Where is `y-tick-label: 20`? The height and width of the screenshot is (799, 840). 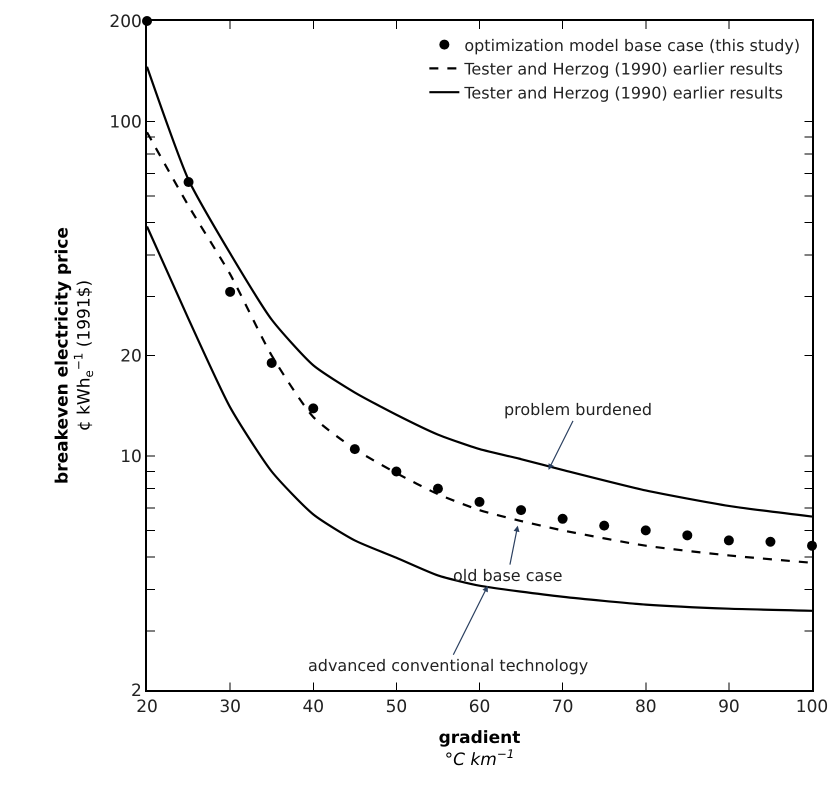 y-tick-label: 20 is located at coordinates (131, 356).